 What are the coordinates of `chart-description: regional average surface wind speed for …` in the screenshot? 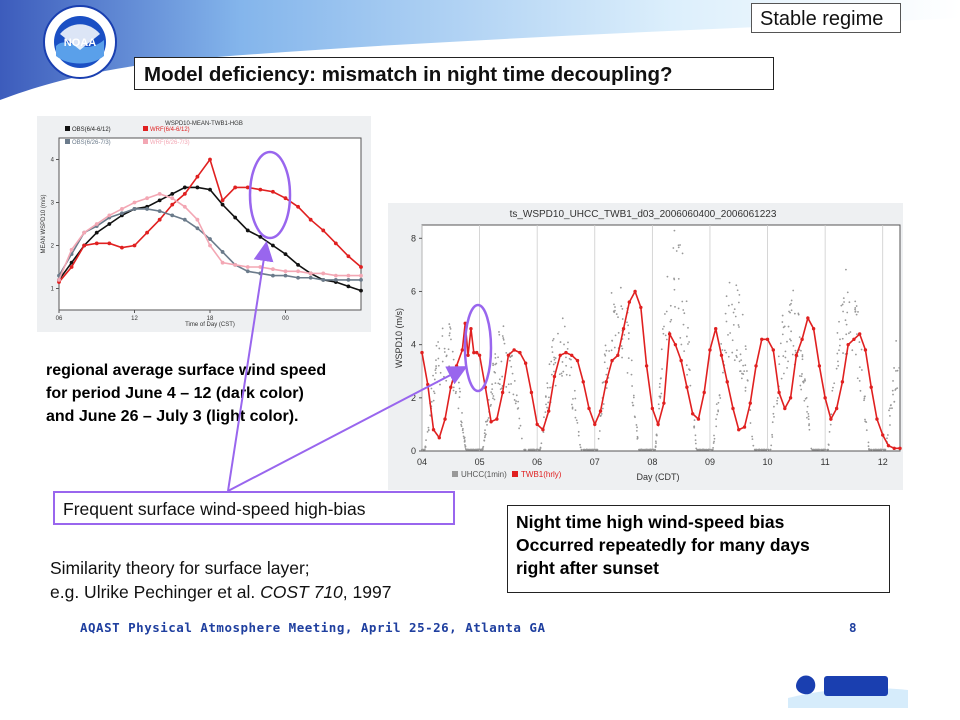 It's located at (218, 393).